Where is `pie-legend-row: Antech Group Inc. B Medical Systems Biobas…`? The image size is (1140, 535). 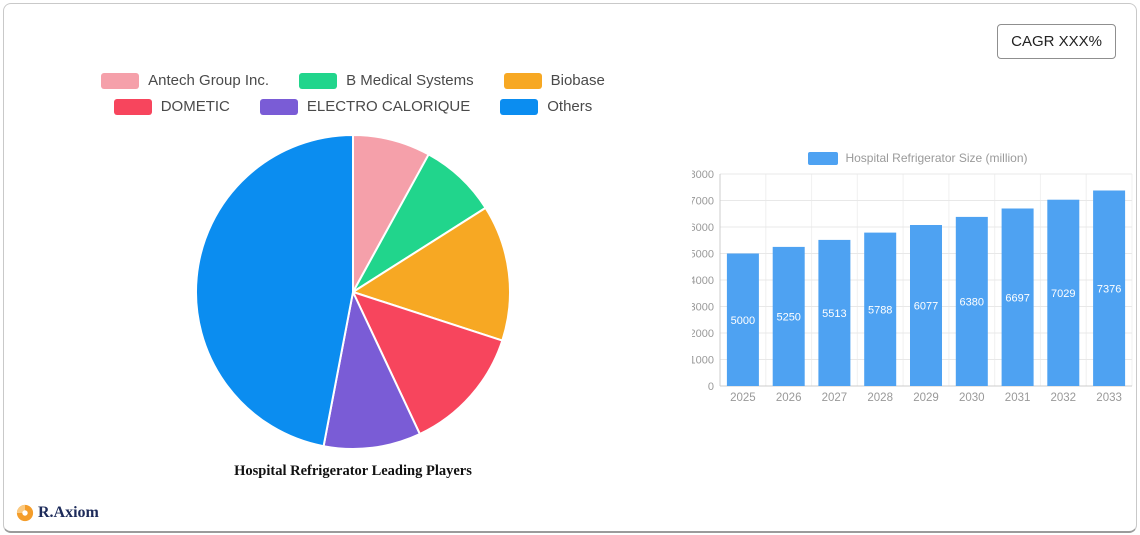 pie-legend-row: Antech Group Inc. B Medical Systems Biobas… is located at coordinates (353, 80).